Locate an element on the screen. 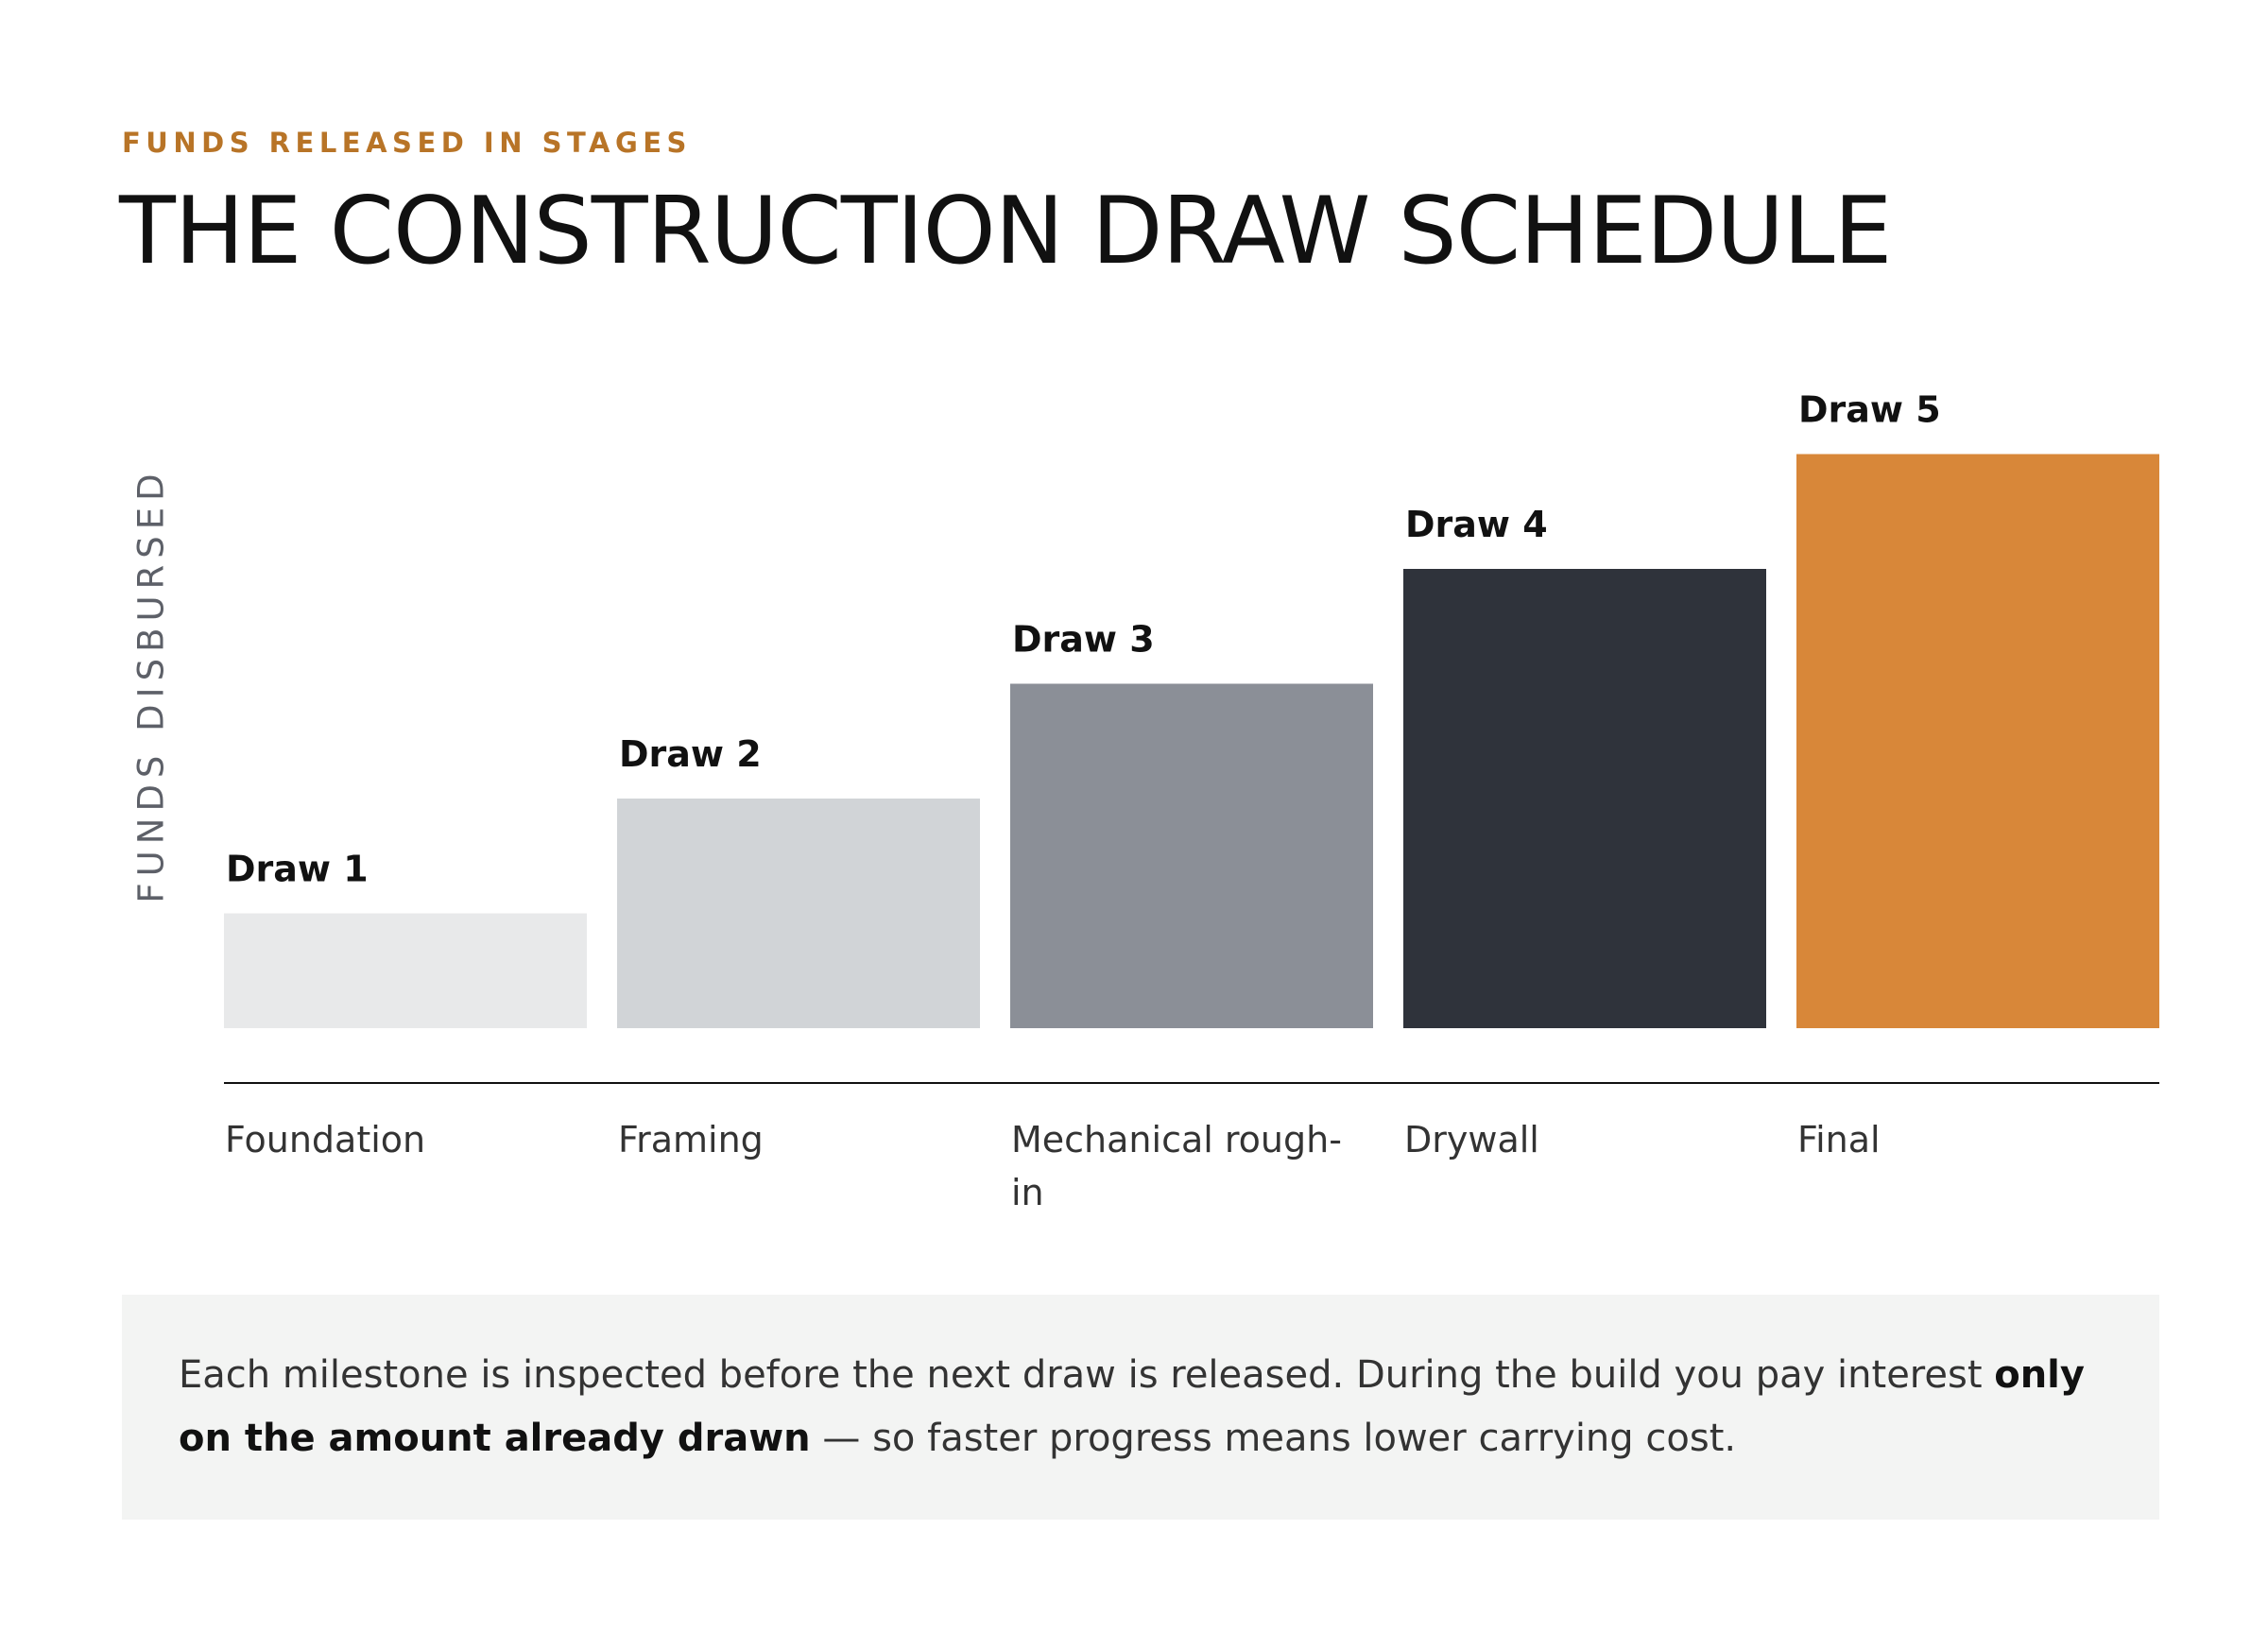 The image size is (2268, 1633). info-text-emphasis: only on the amount already drawn is located at coordinates (1132, 1407).